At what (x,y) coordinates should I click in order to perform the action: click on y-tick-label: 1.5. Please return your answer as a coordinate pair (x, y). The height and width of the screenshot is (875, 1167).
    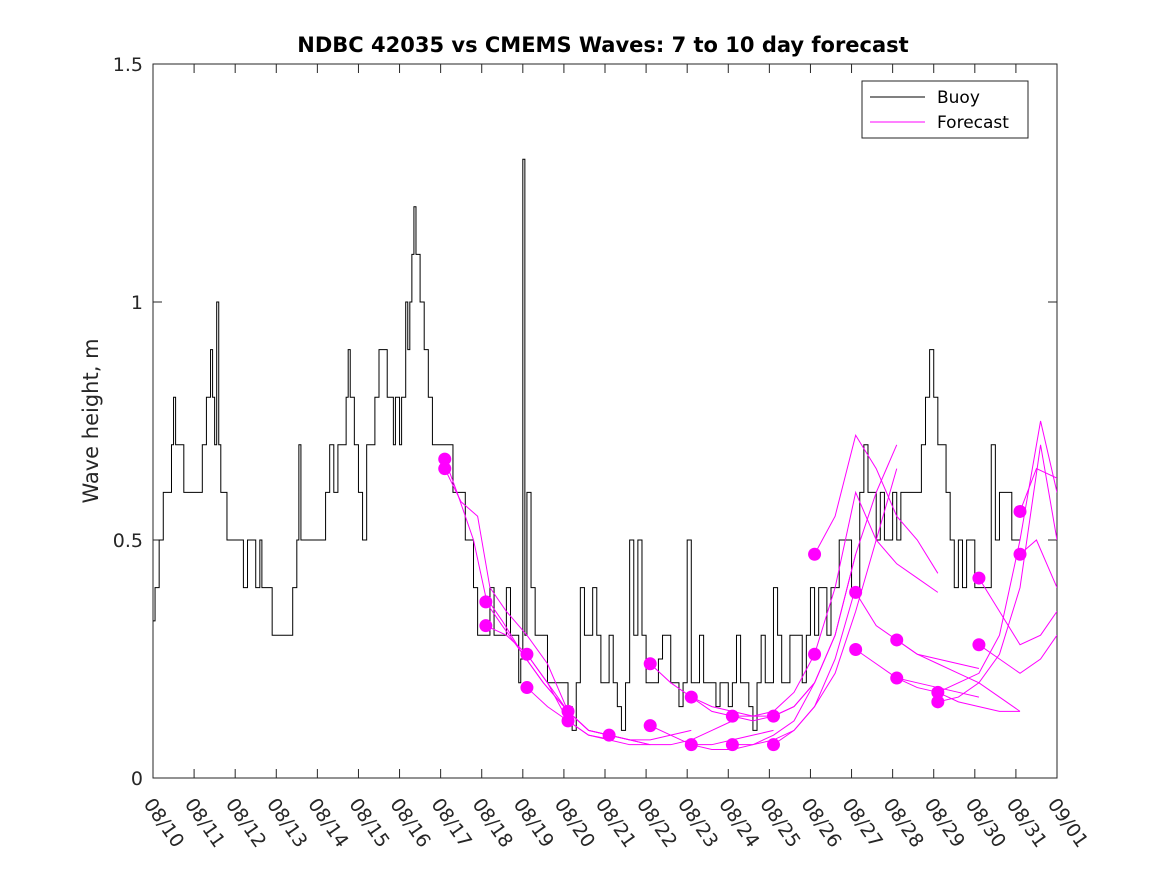
    Looking at the image, I should click on (128, 65).